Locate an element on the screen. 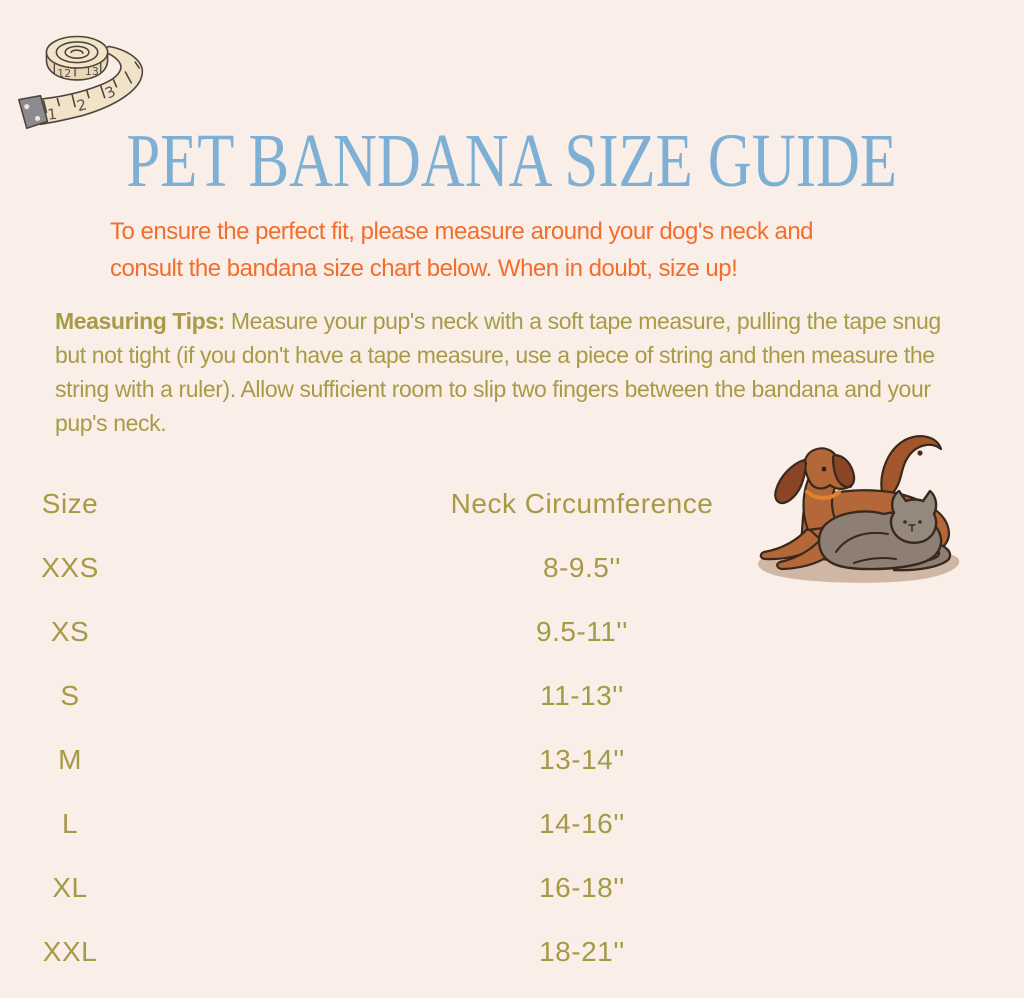  dog-eye is located at coordinates (824, 469).